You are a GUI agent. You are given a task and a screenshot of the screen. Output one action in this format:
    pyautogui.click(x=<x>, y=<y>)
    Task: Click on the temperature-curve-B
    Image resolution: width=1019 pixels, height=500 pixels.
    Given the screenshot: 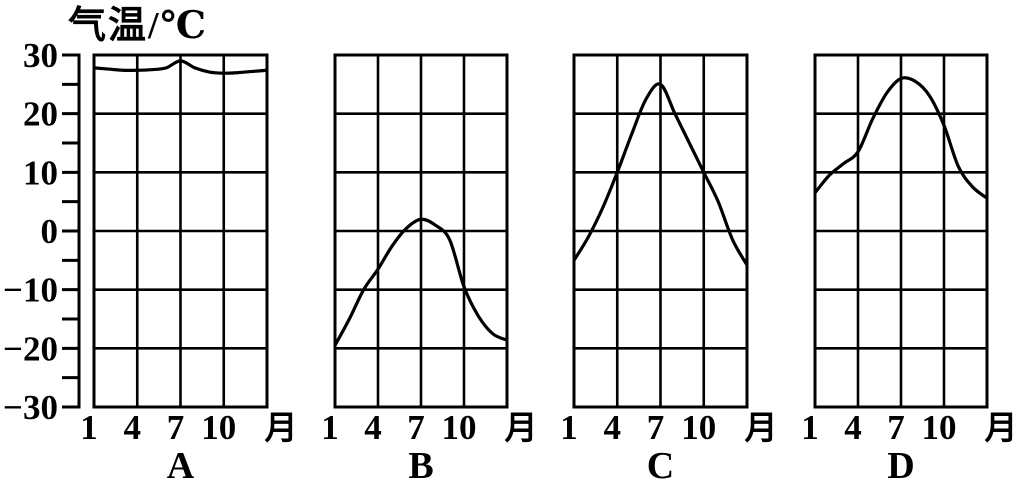 What is the action you would take?
    pyautogui.click(x=421, y=282)
    